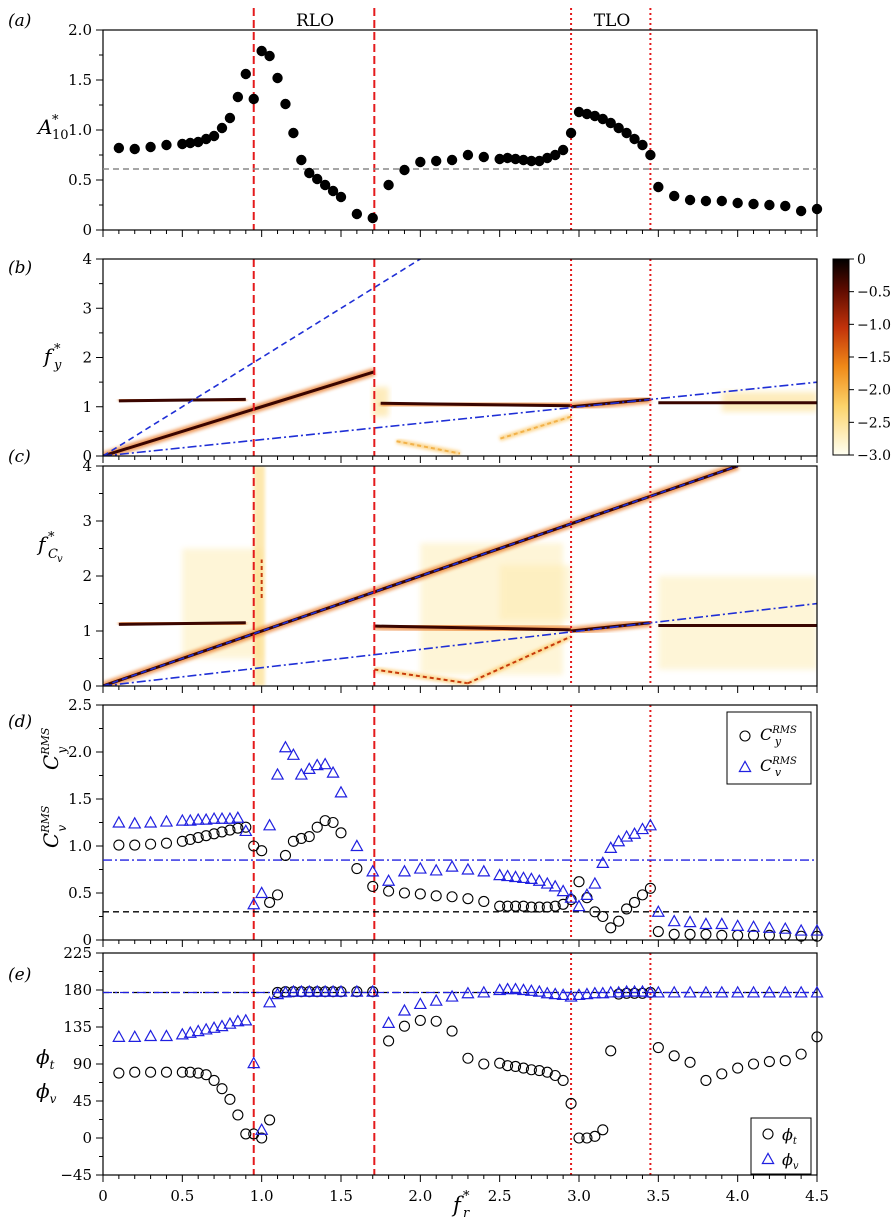  I want to click on spectral-noise, so click(535, 592).